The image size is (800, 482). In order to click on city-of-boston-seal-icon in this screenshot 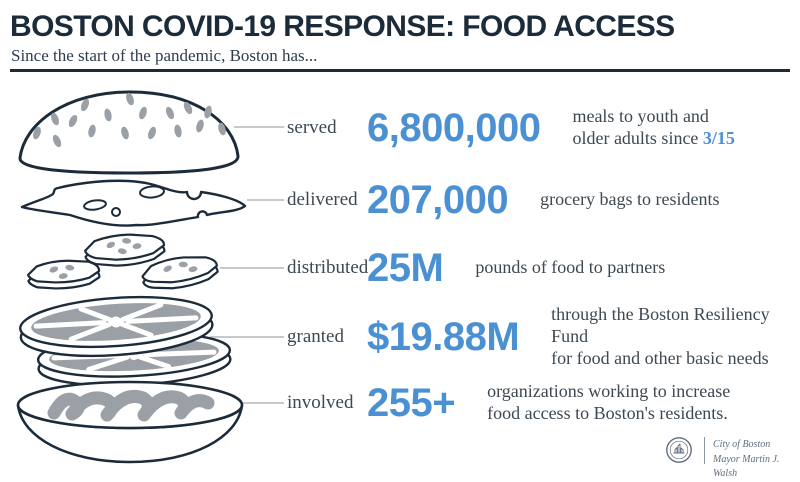, I will do `click(679, 450)`.